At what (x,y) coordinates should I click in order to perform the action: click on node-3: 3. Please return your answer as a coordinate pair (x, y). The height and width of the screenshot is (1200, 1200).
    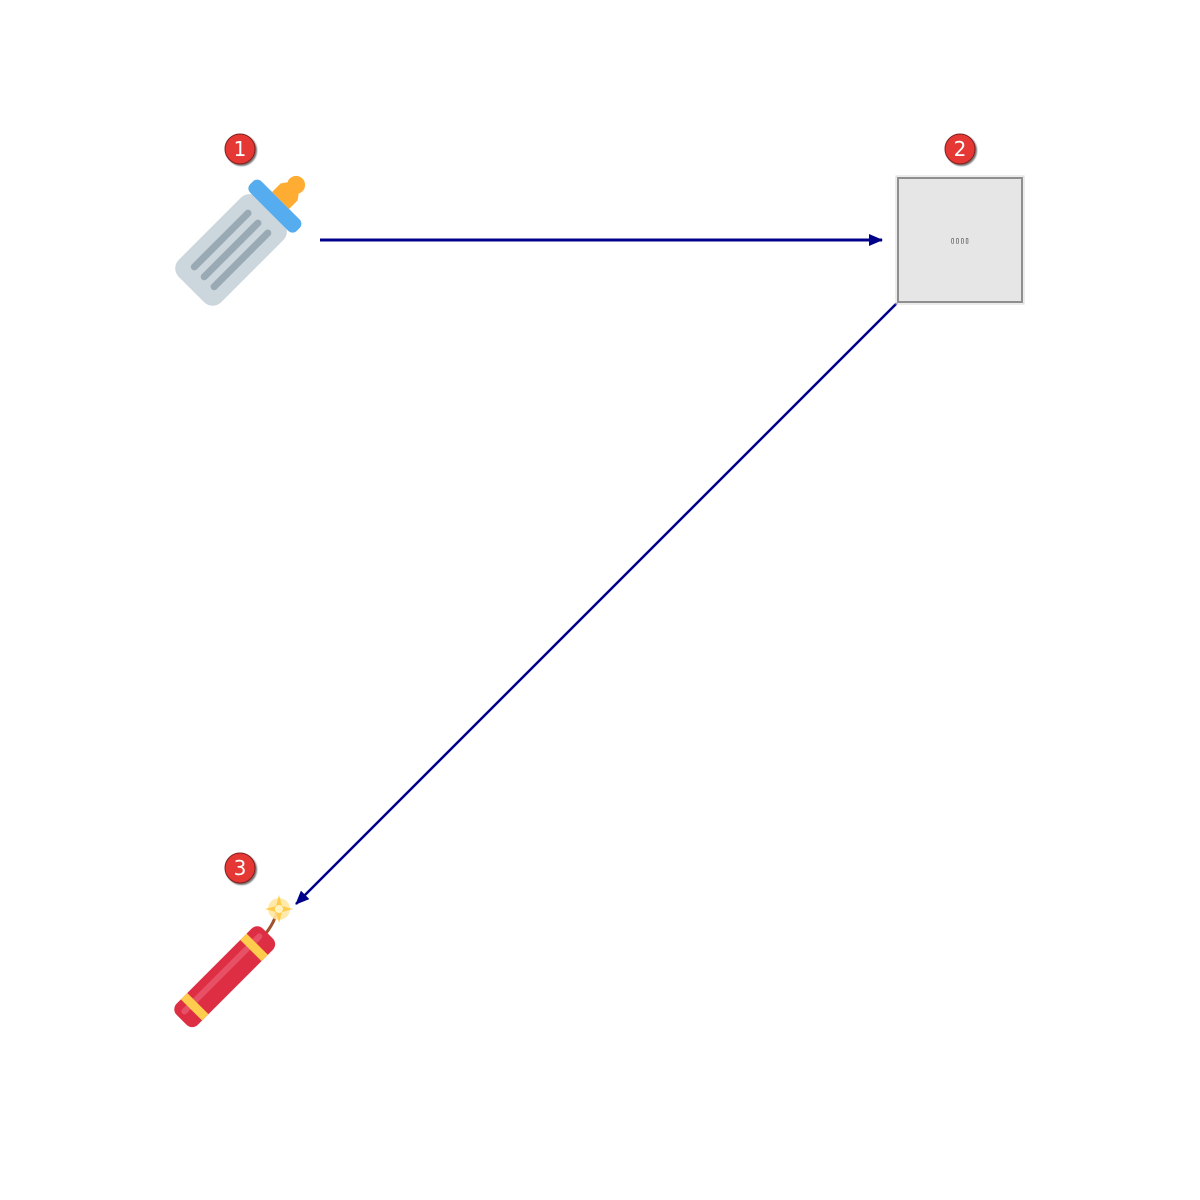
    Looking at the image, I should click on (232, 941).